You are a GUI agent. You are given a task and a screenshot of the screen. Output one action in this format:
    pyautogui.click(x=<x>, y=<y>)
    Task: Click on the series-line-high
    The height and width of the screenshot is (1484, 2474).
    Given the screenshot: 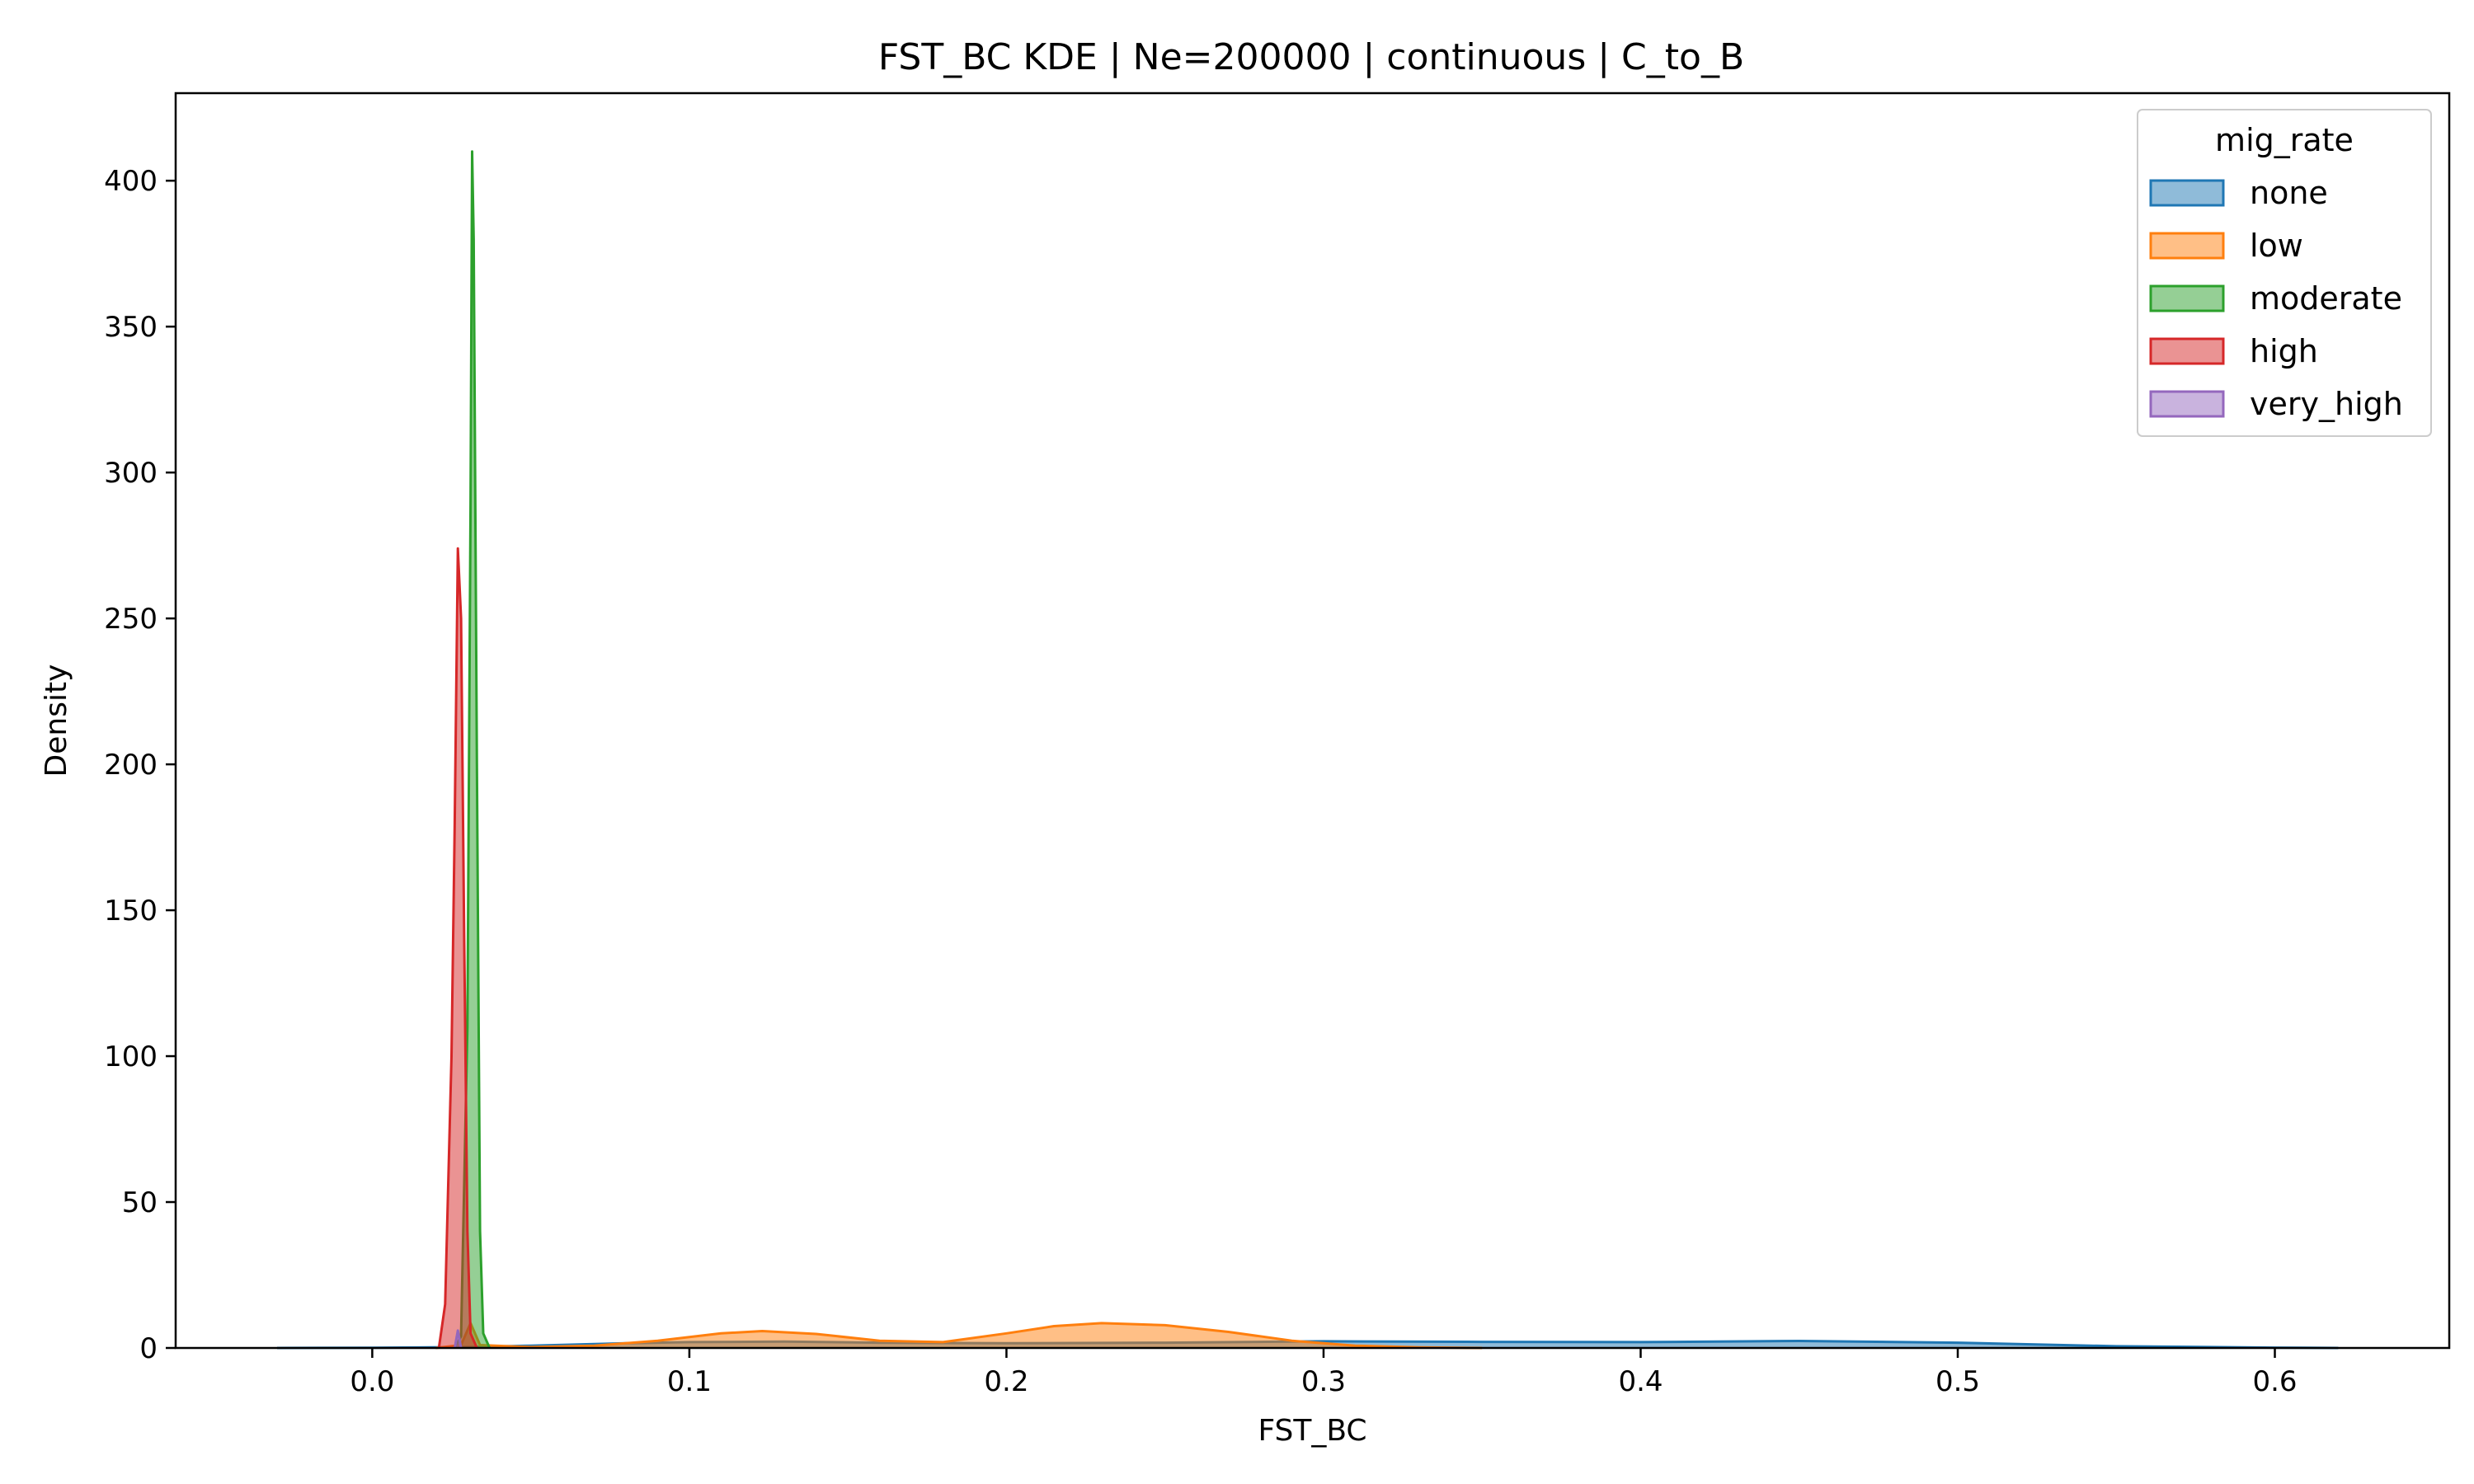 What is the action you would take?
    pyautogui.click(x=457, y=948)
    